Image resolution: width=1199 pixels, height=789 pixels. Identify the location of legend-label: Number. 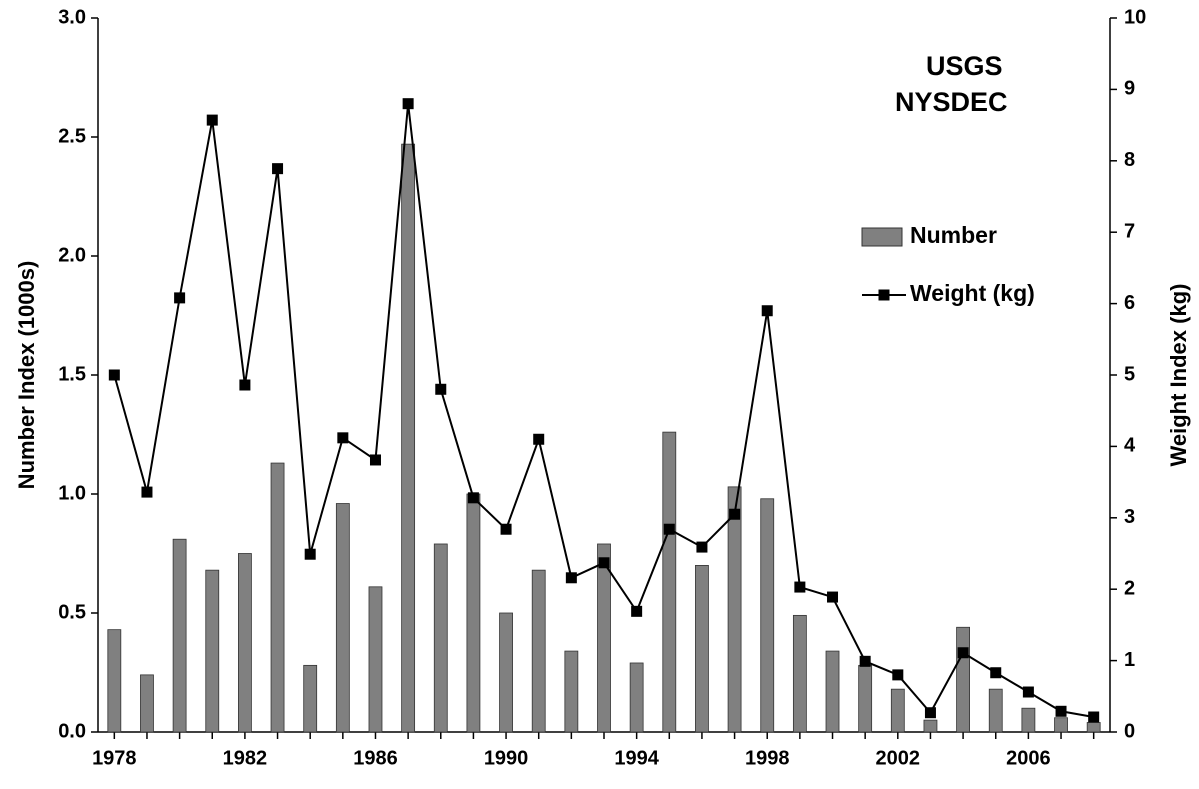
(953, 235).